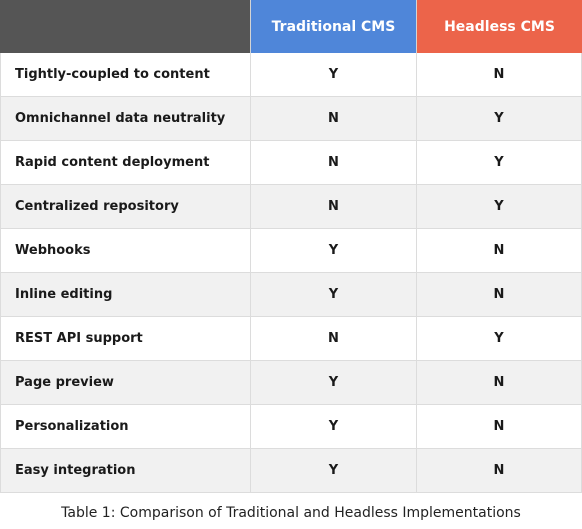 The height and width of the screenshot is (529, 582). I want to click on header-traditional-cms: Traditional CMS, so click(333, 26).